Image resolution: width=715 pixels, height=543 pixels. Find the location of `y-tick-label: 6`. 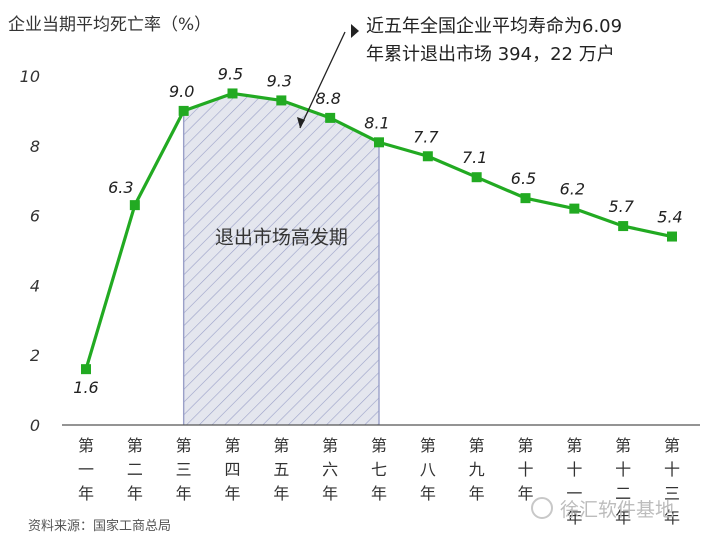

y-tick-label: 6 is located at coordinates (35, 216).